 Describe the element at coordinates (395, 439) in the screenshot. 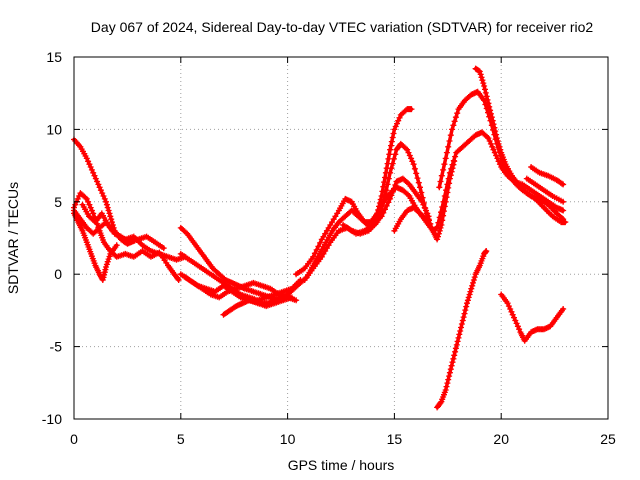

I see `x-tick-label: 15` at that location.